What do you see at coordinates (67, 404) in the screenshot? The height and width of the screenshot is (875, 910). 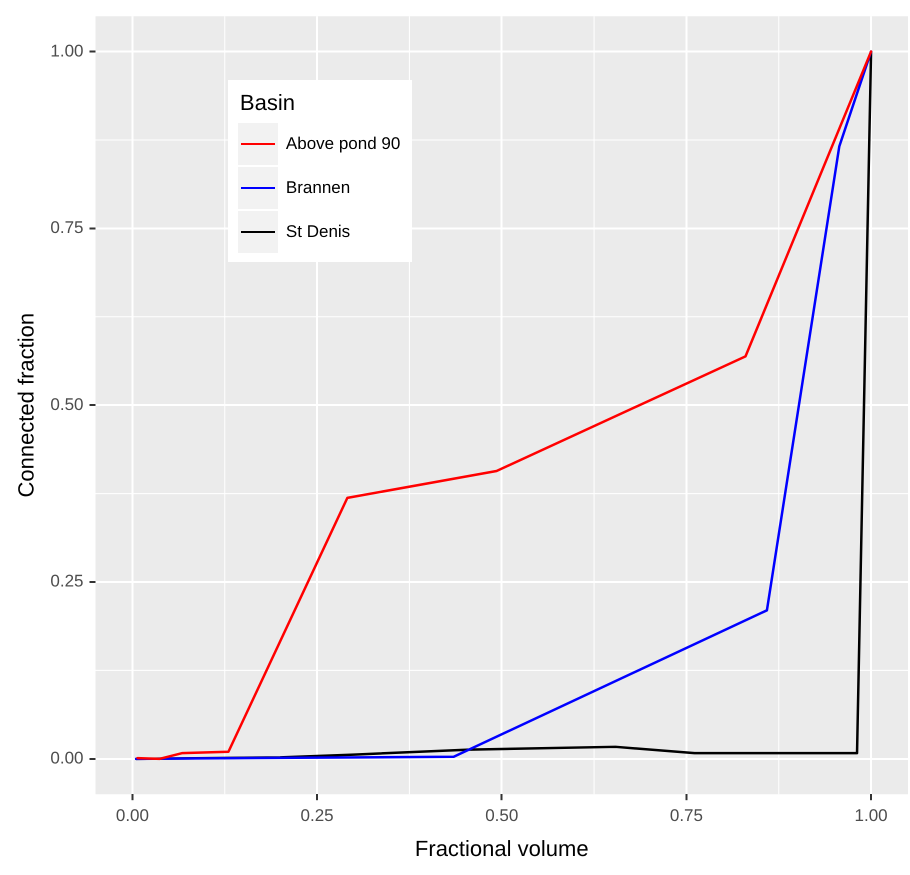 I see `y-tick-label: 0.50` at bounding box center [67, 404].